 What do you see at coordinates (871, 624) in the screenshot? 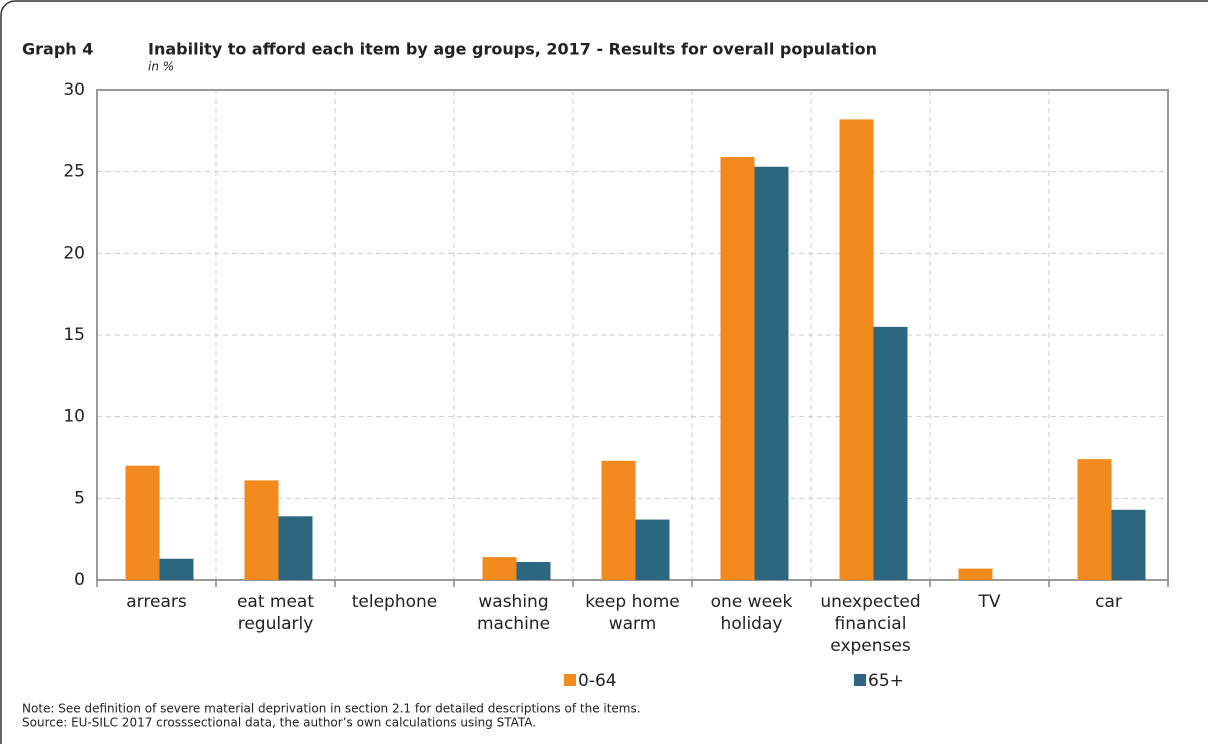
I see `x-tick-label: financial` at bounding box center [871, 624].